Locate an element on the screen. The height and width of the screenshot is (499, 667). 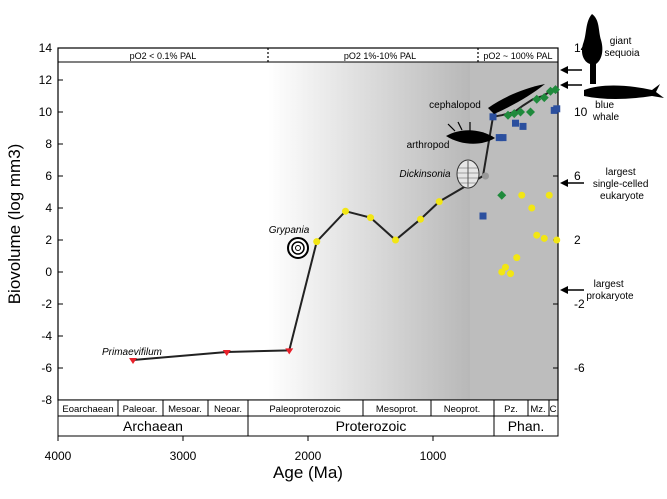
y-axis-title: Biovolume (log mm3) is located at coordinates (14, 224).